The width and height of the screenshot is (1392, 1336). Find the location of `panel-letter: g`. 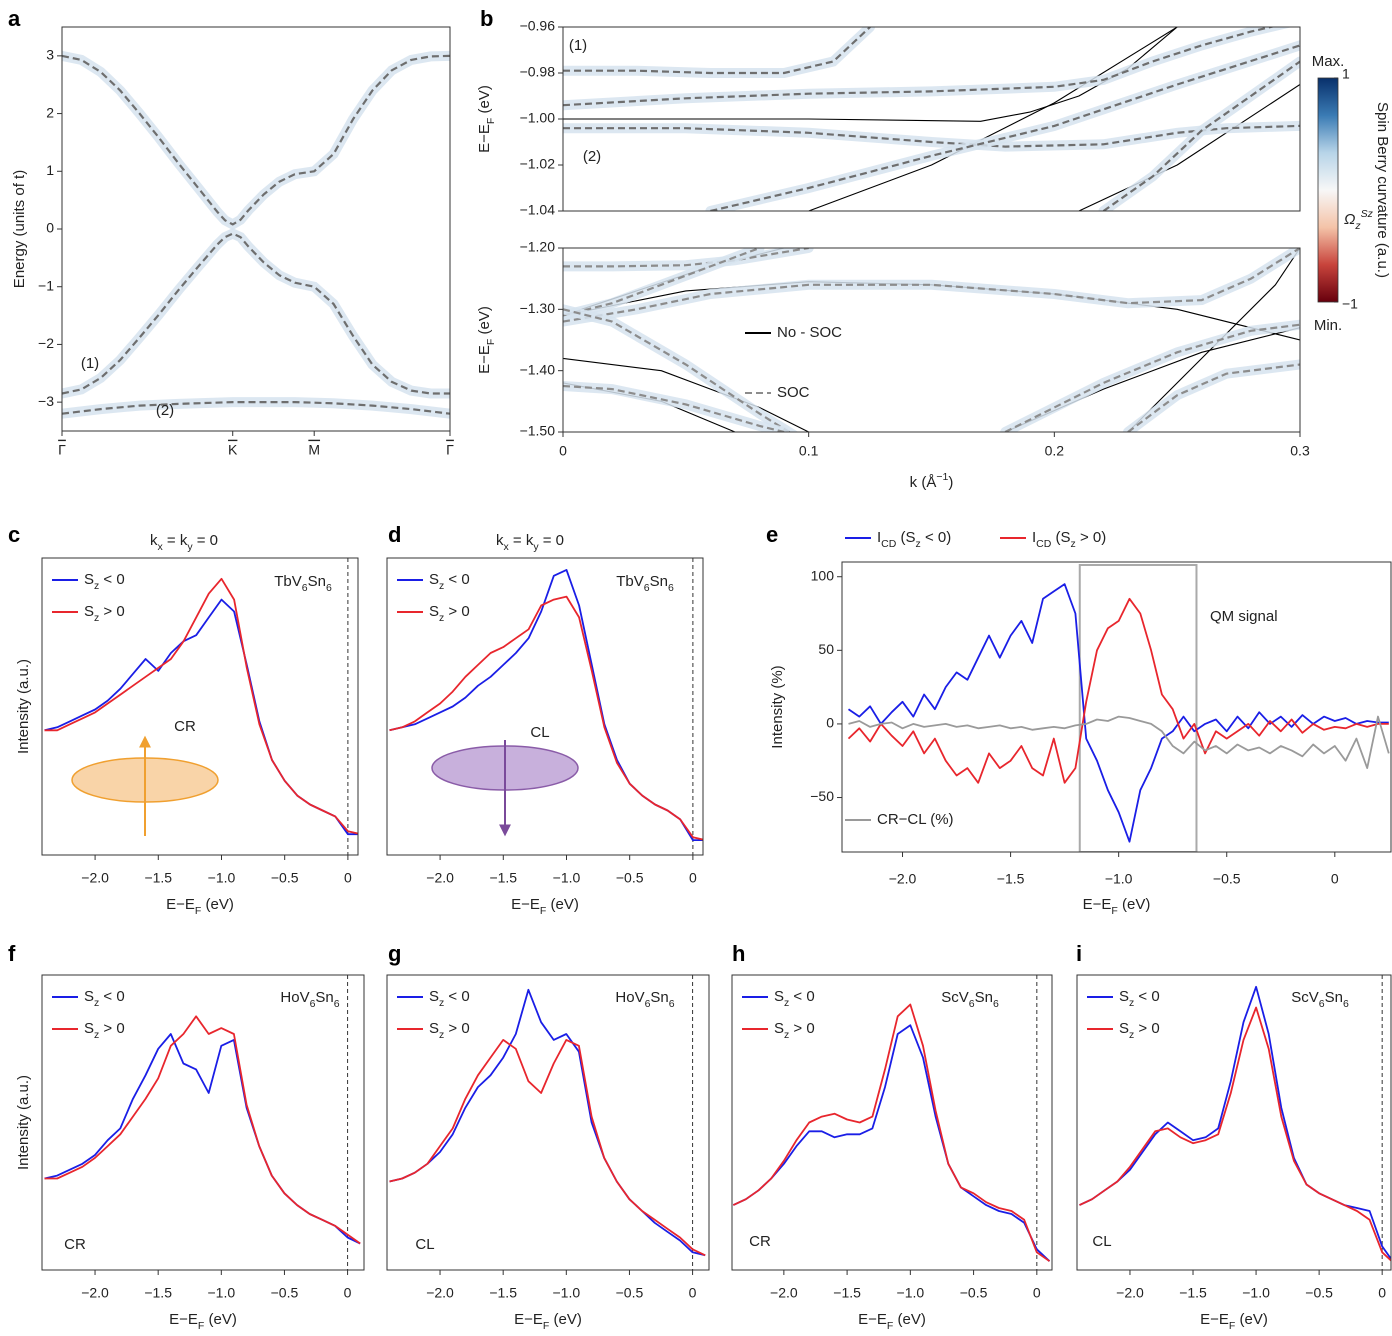

panel-letter: g is located at coordinates (394, 953).